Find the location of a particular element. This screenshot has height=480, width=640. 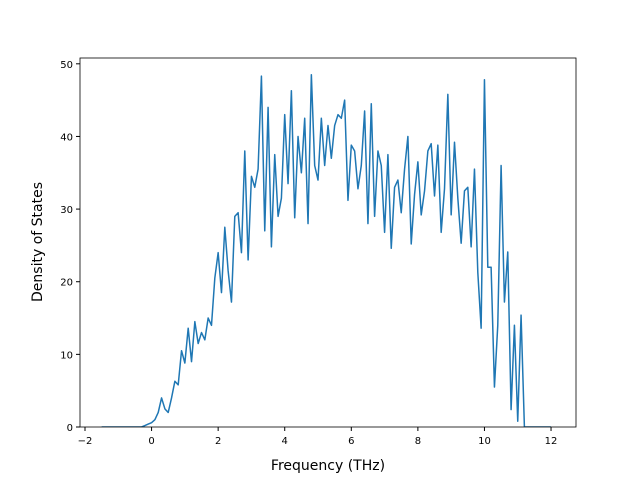

y-tick-label: 30 is located at coordinates (66, 210).